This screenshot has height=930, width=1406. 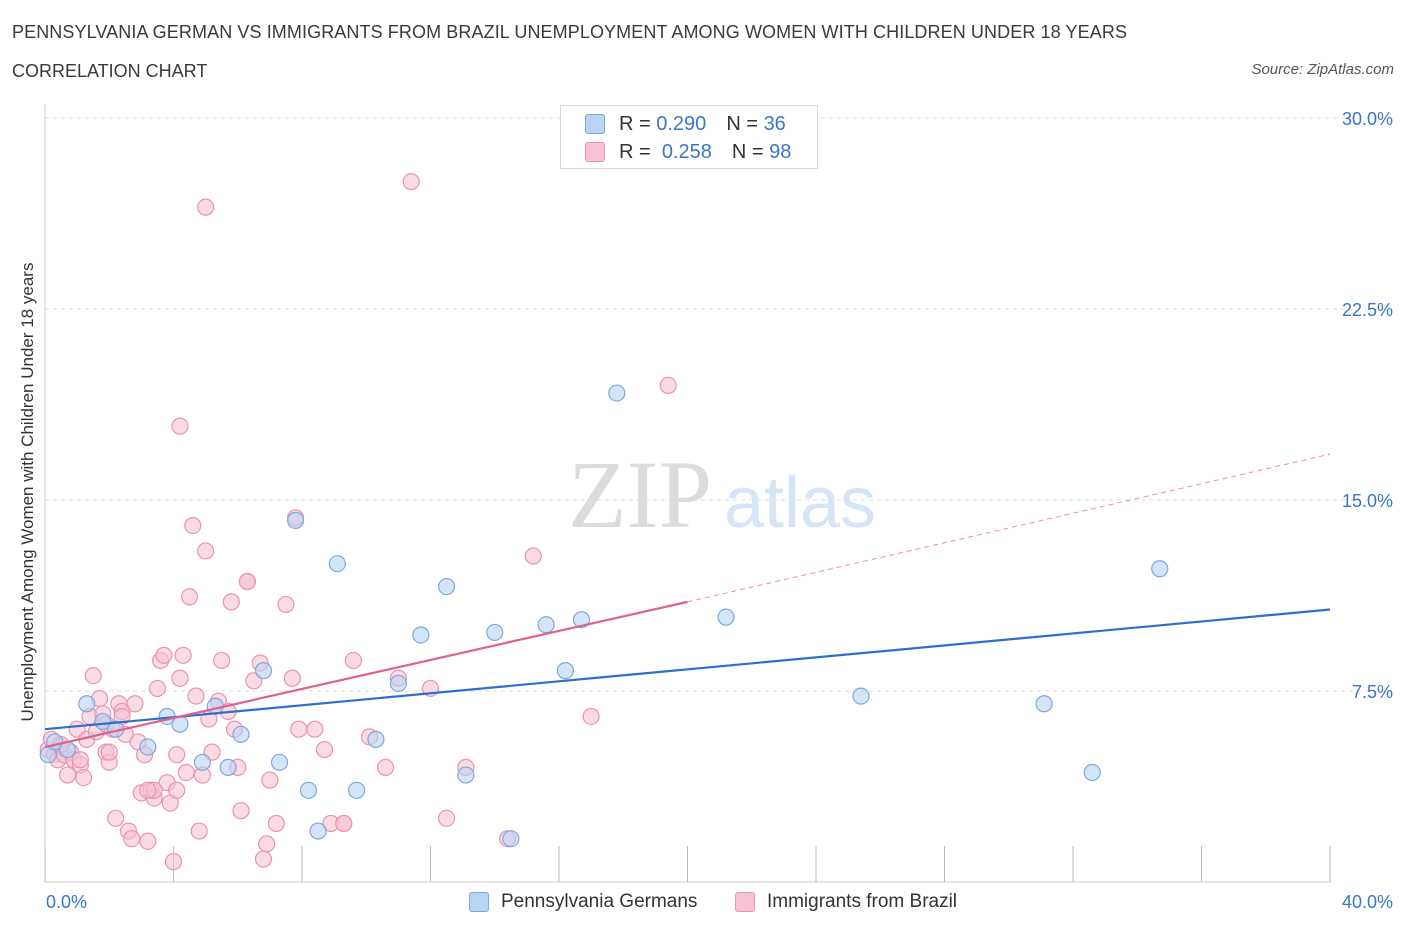 I want to click on bottom-legend-swatch-pink, so click(x=745, y=902).